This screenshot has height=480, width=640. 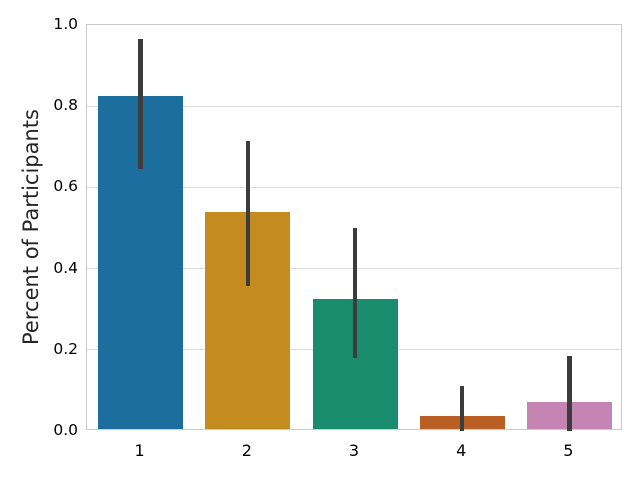 What do you see at coordinates (65, 186) in the screenshot?
I see `y-tick-label: 0.6` at bounding box center [65, 186].